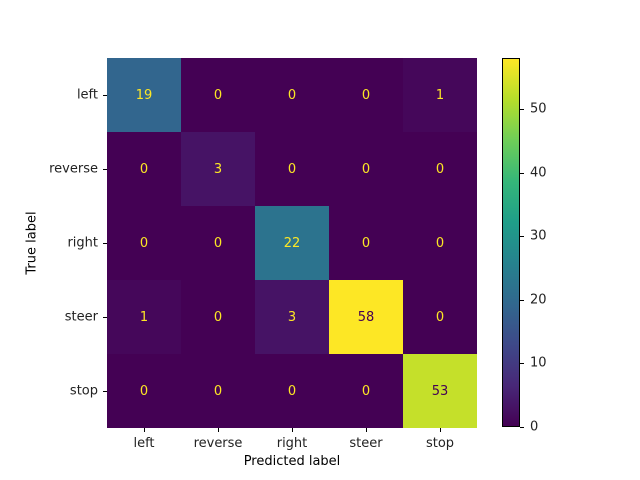  Describe the element at coordinates (32, 243) in the screenshot. I see `y-axis-label: True label` at that location.